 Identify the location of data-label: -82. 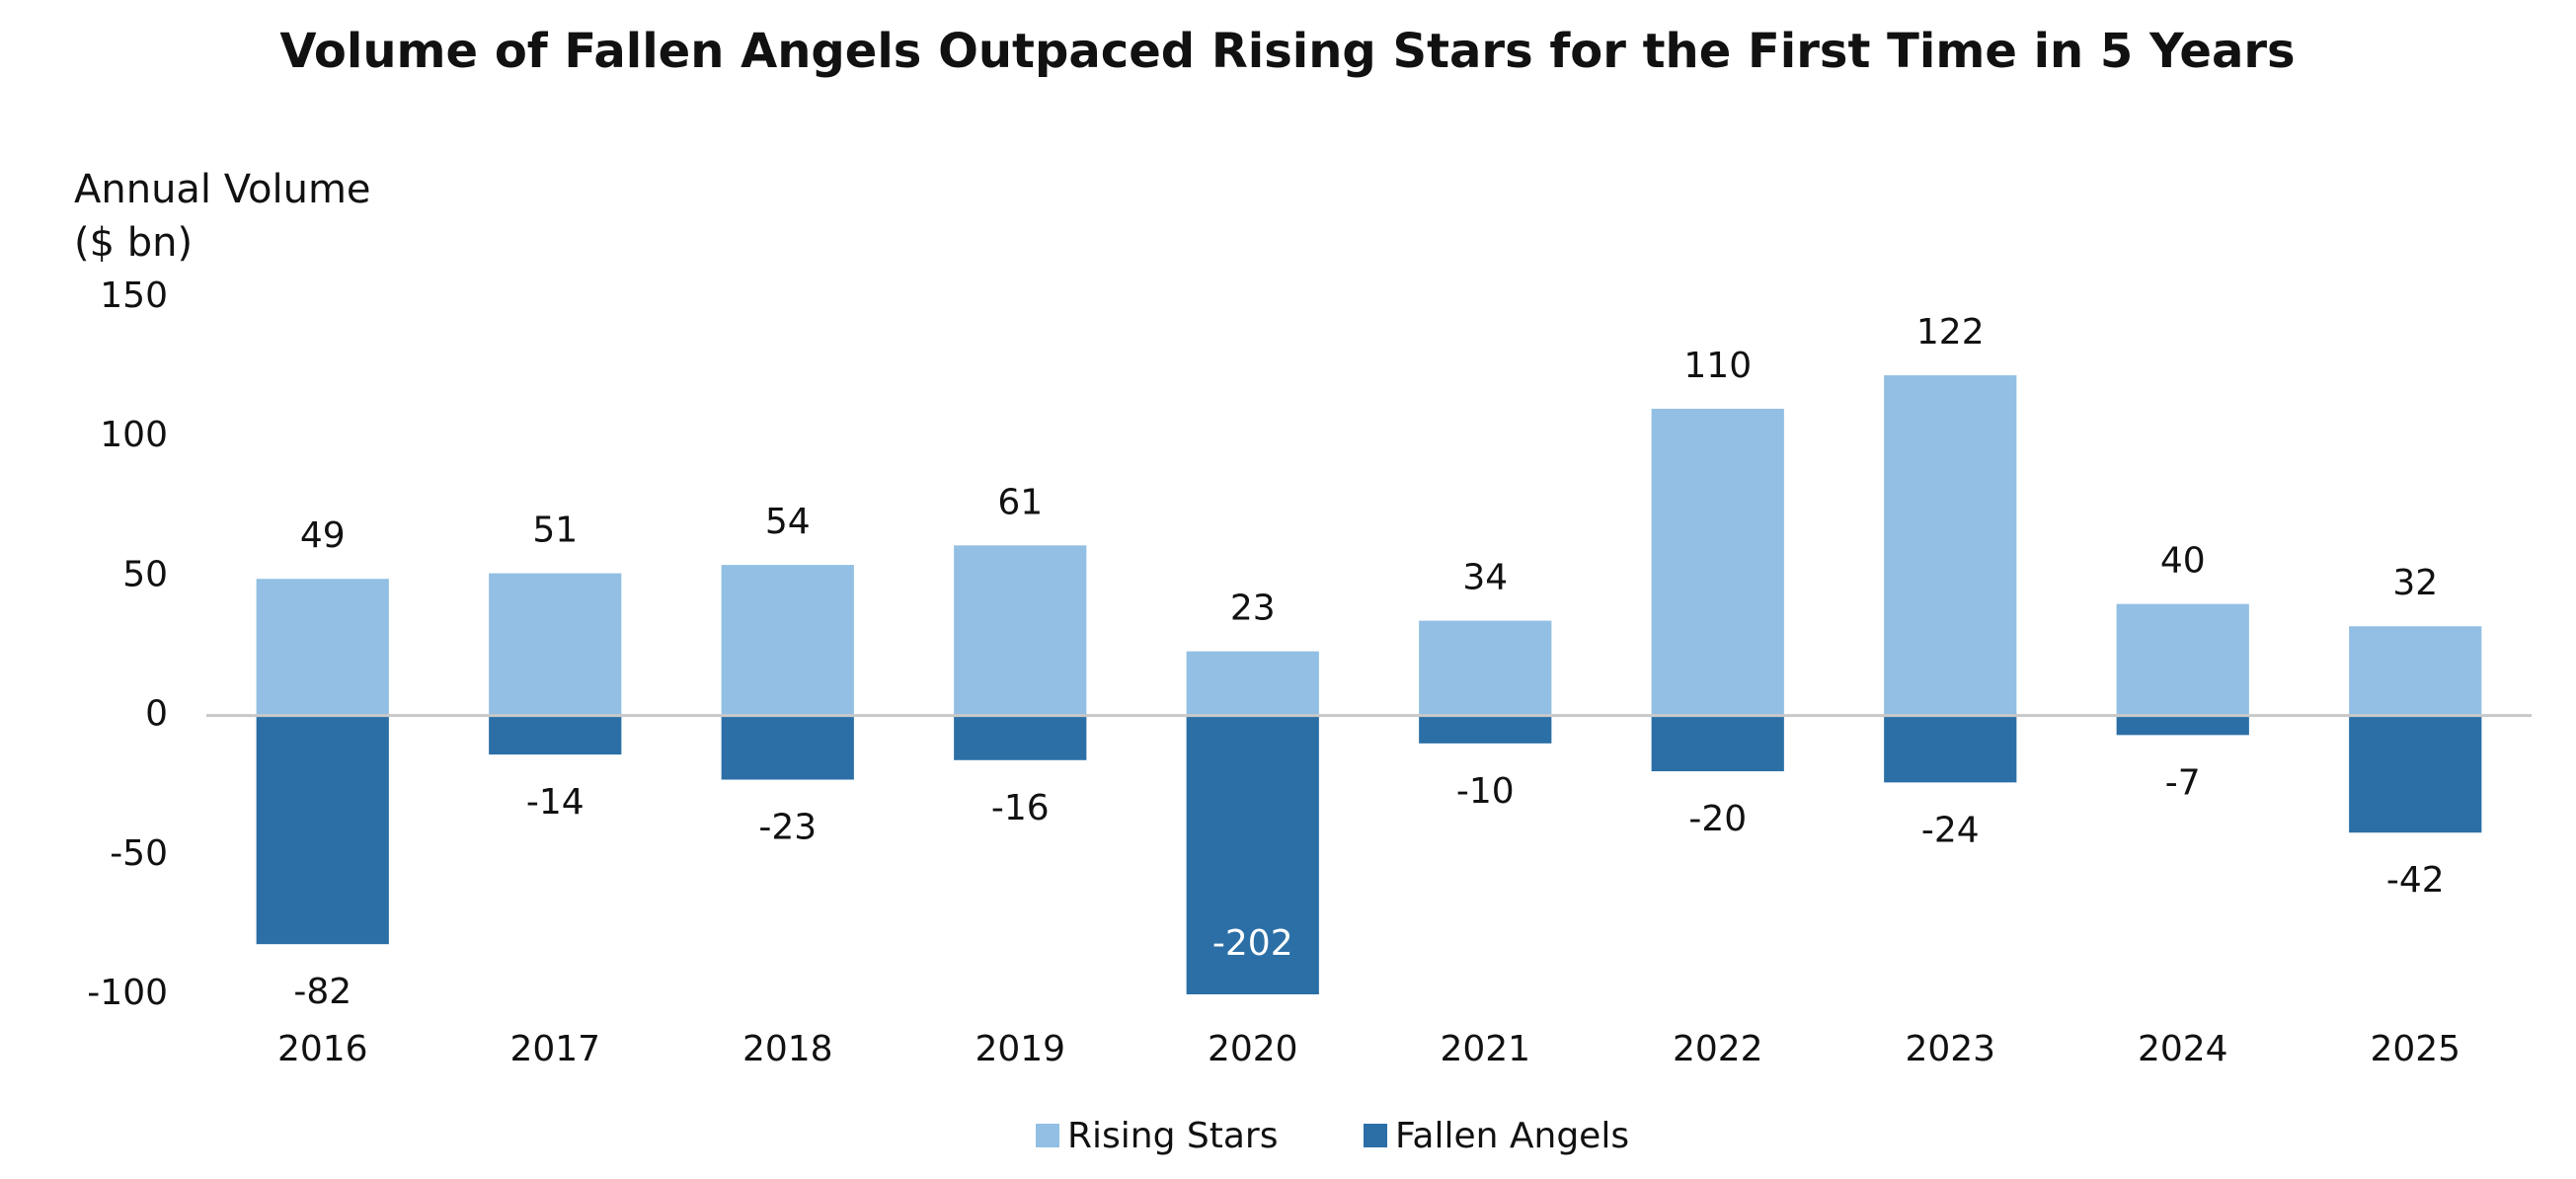
(322, 992).